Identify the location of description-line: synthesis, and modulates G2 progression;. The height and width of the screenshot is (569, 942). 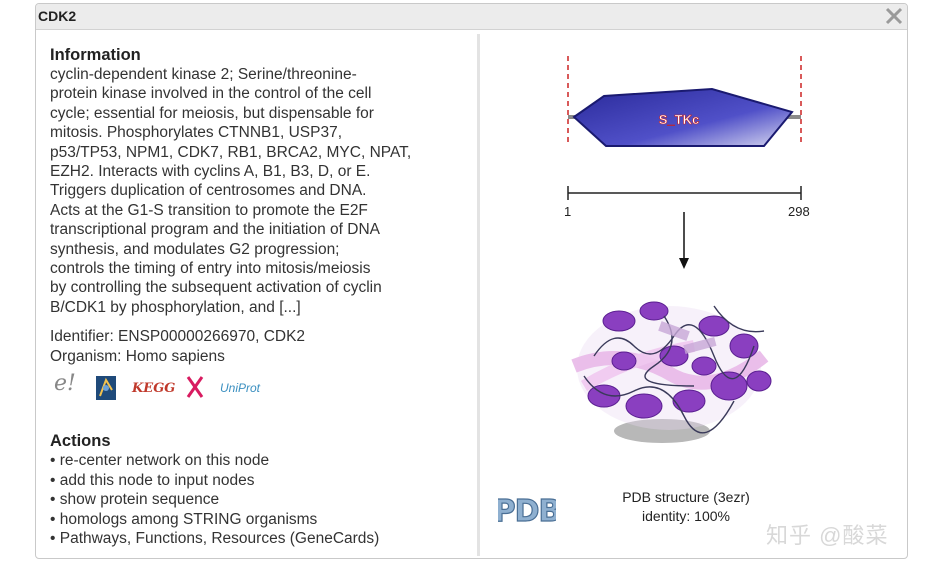
(195, 249).